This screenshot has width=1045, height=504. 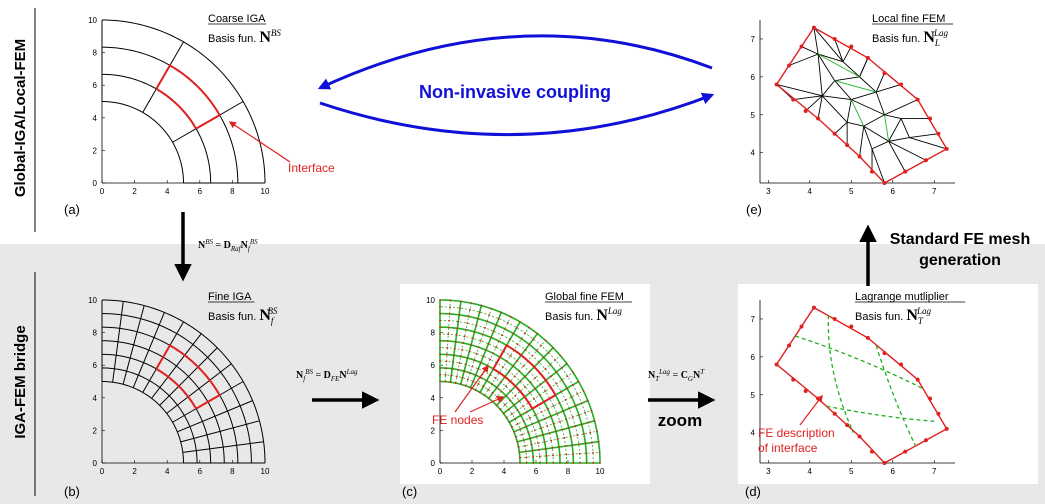 What do you see at coordinates (768, 191) in the screenshot?
I see `x-tick-label: 3` at bounding box center [768, 191].